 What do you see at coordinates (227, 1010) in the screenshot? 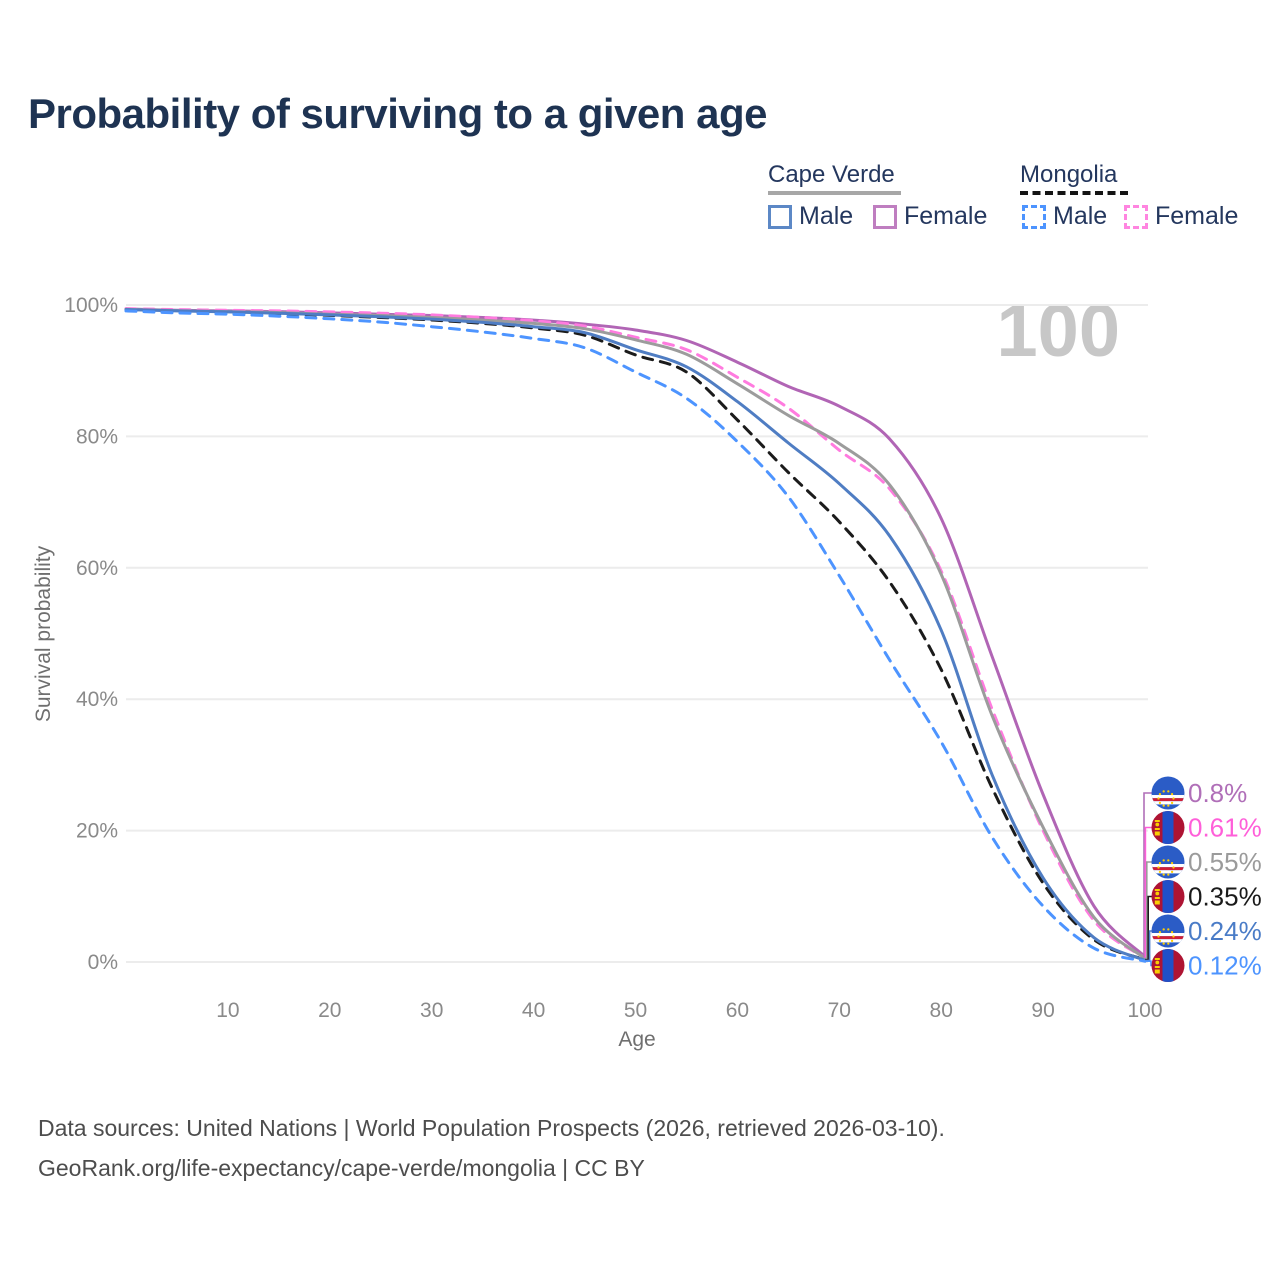
I see `x-tick-label-10: 10` at bounding box center [227, 1010].